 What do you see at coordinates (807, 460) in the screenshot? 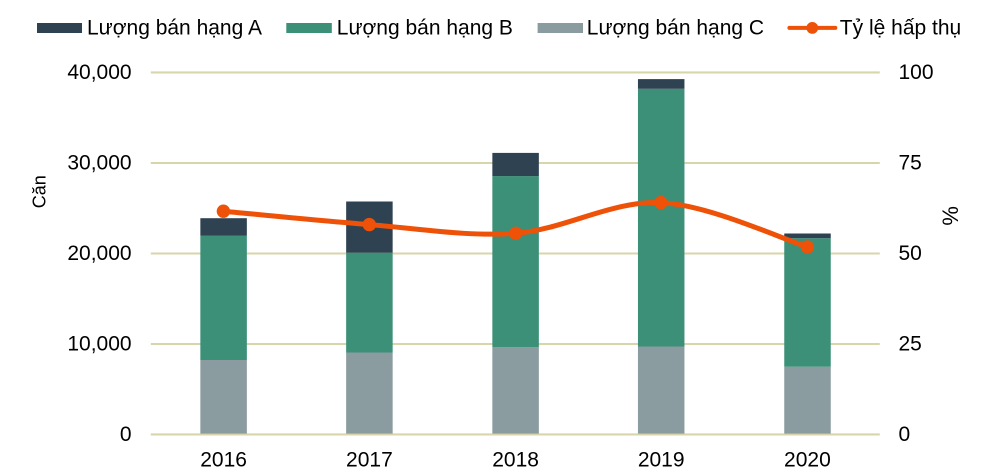
I see `svg-text: 2020` at bounding box center [807, 460].